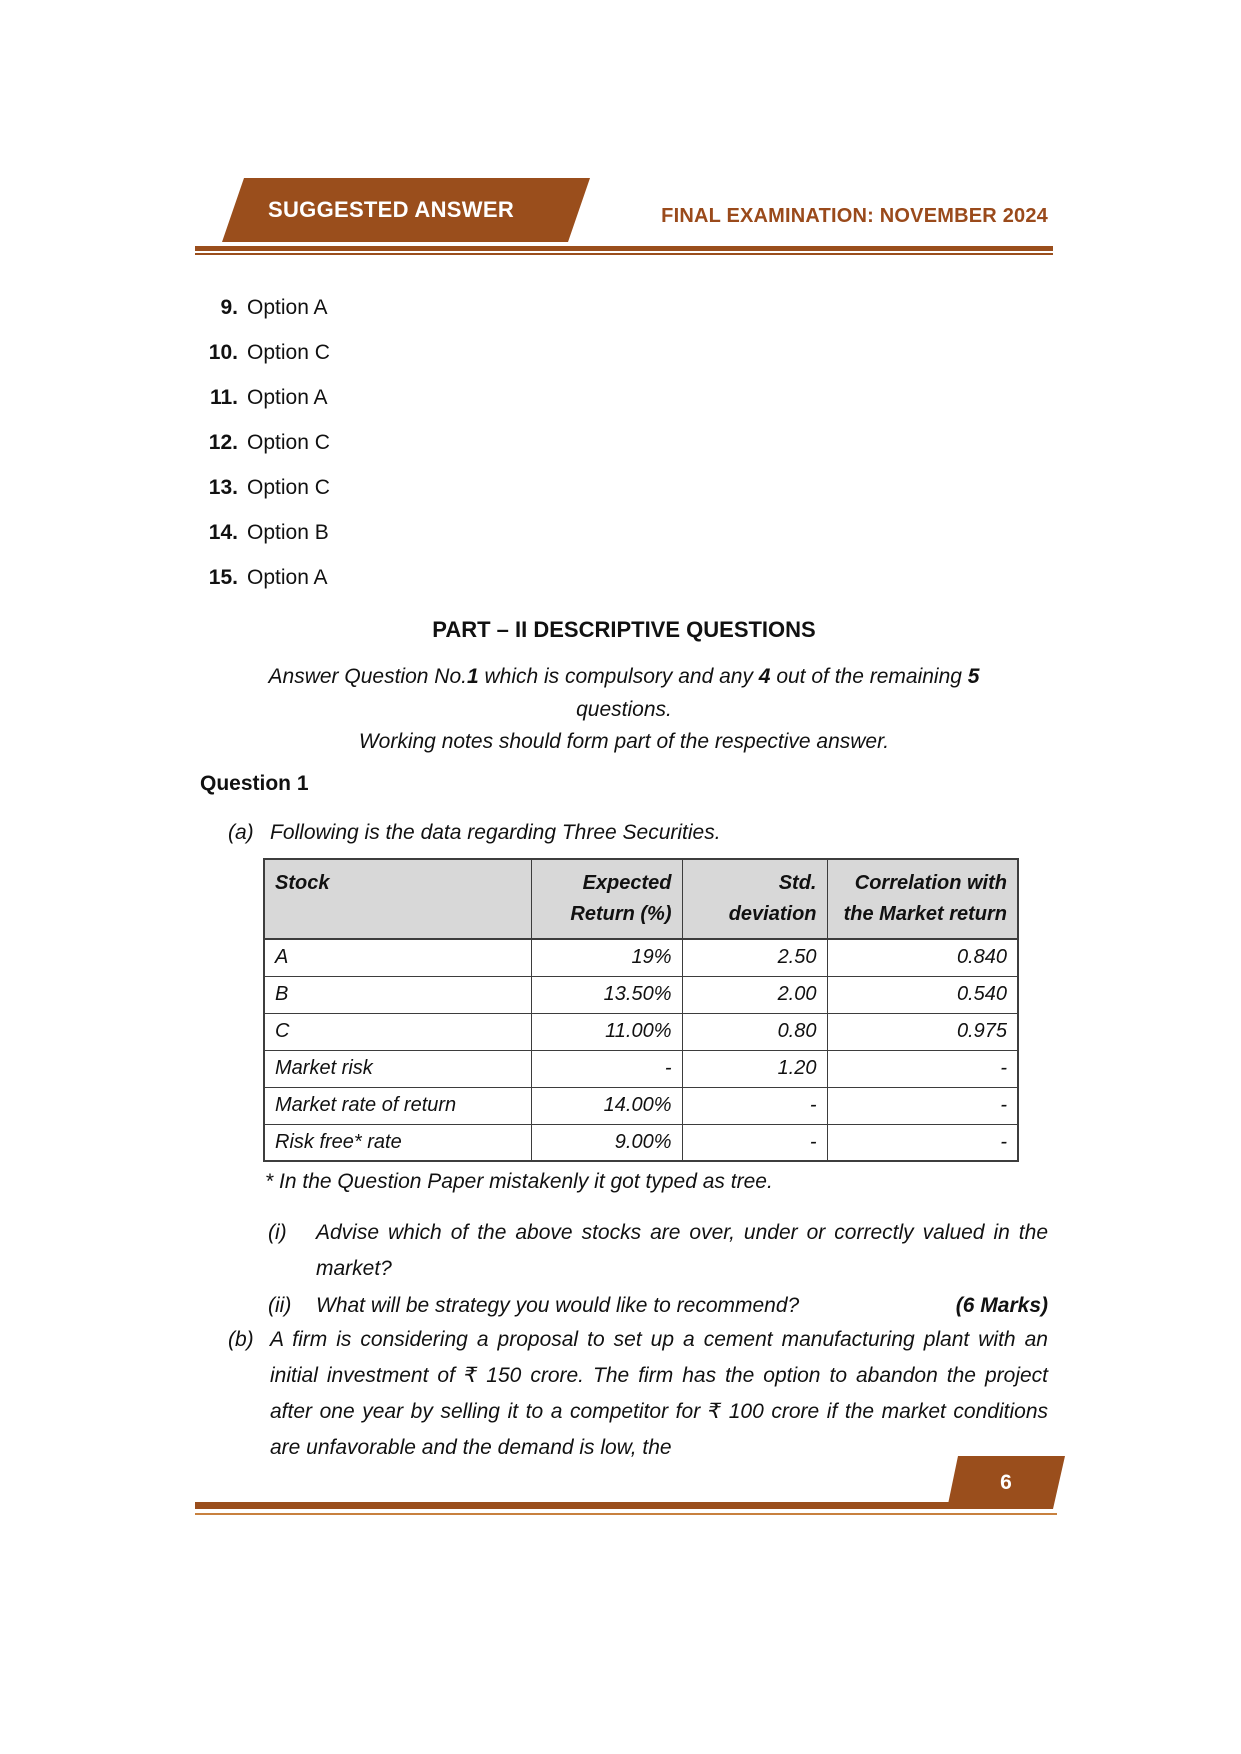 This screenshot has width=1241, height=1754. What do you see at coordinates (626, 1514) in the screenshot?
I see `footer-rule-thin-line` at bounding box center [626, 1514].